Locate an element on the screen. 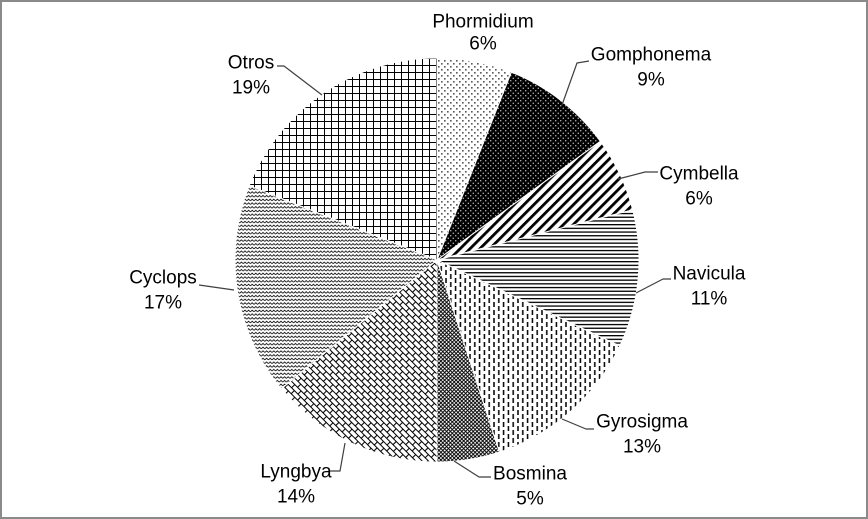 This screenshot has height=519, width=868. slice-label-pct: 11% is located at coordinates (709, 299).